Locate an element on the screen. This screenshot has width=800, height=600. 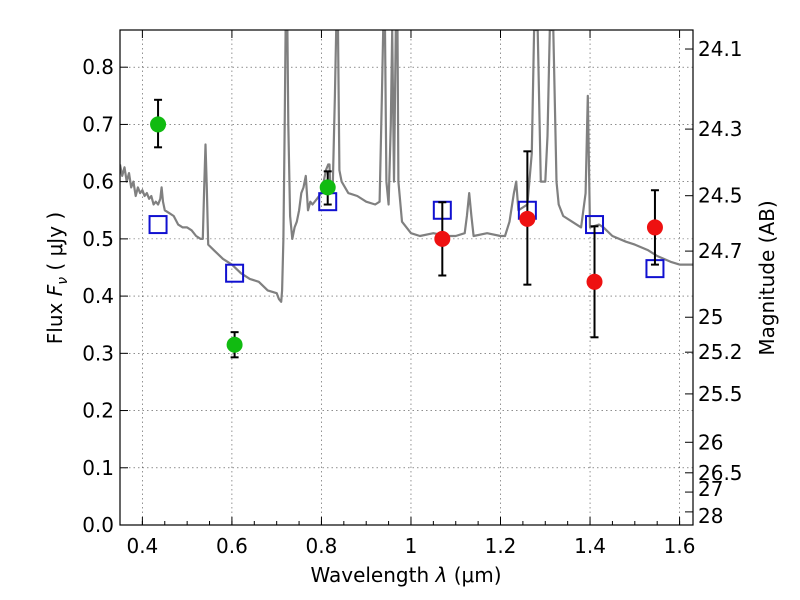
y2-tick-label: 24.3 is located at coordinates (720, 129).